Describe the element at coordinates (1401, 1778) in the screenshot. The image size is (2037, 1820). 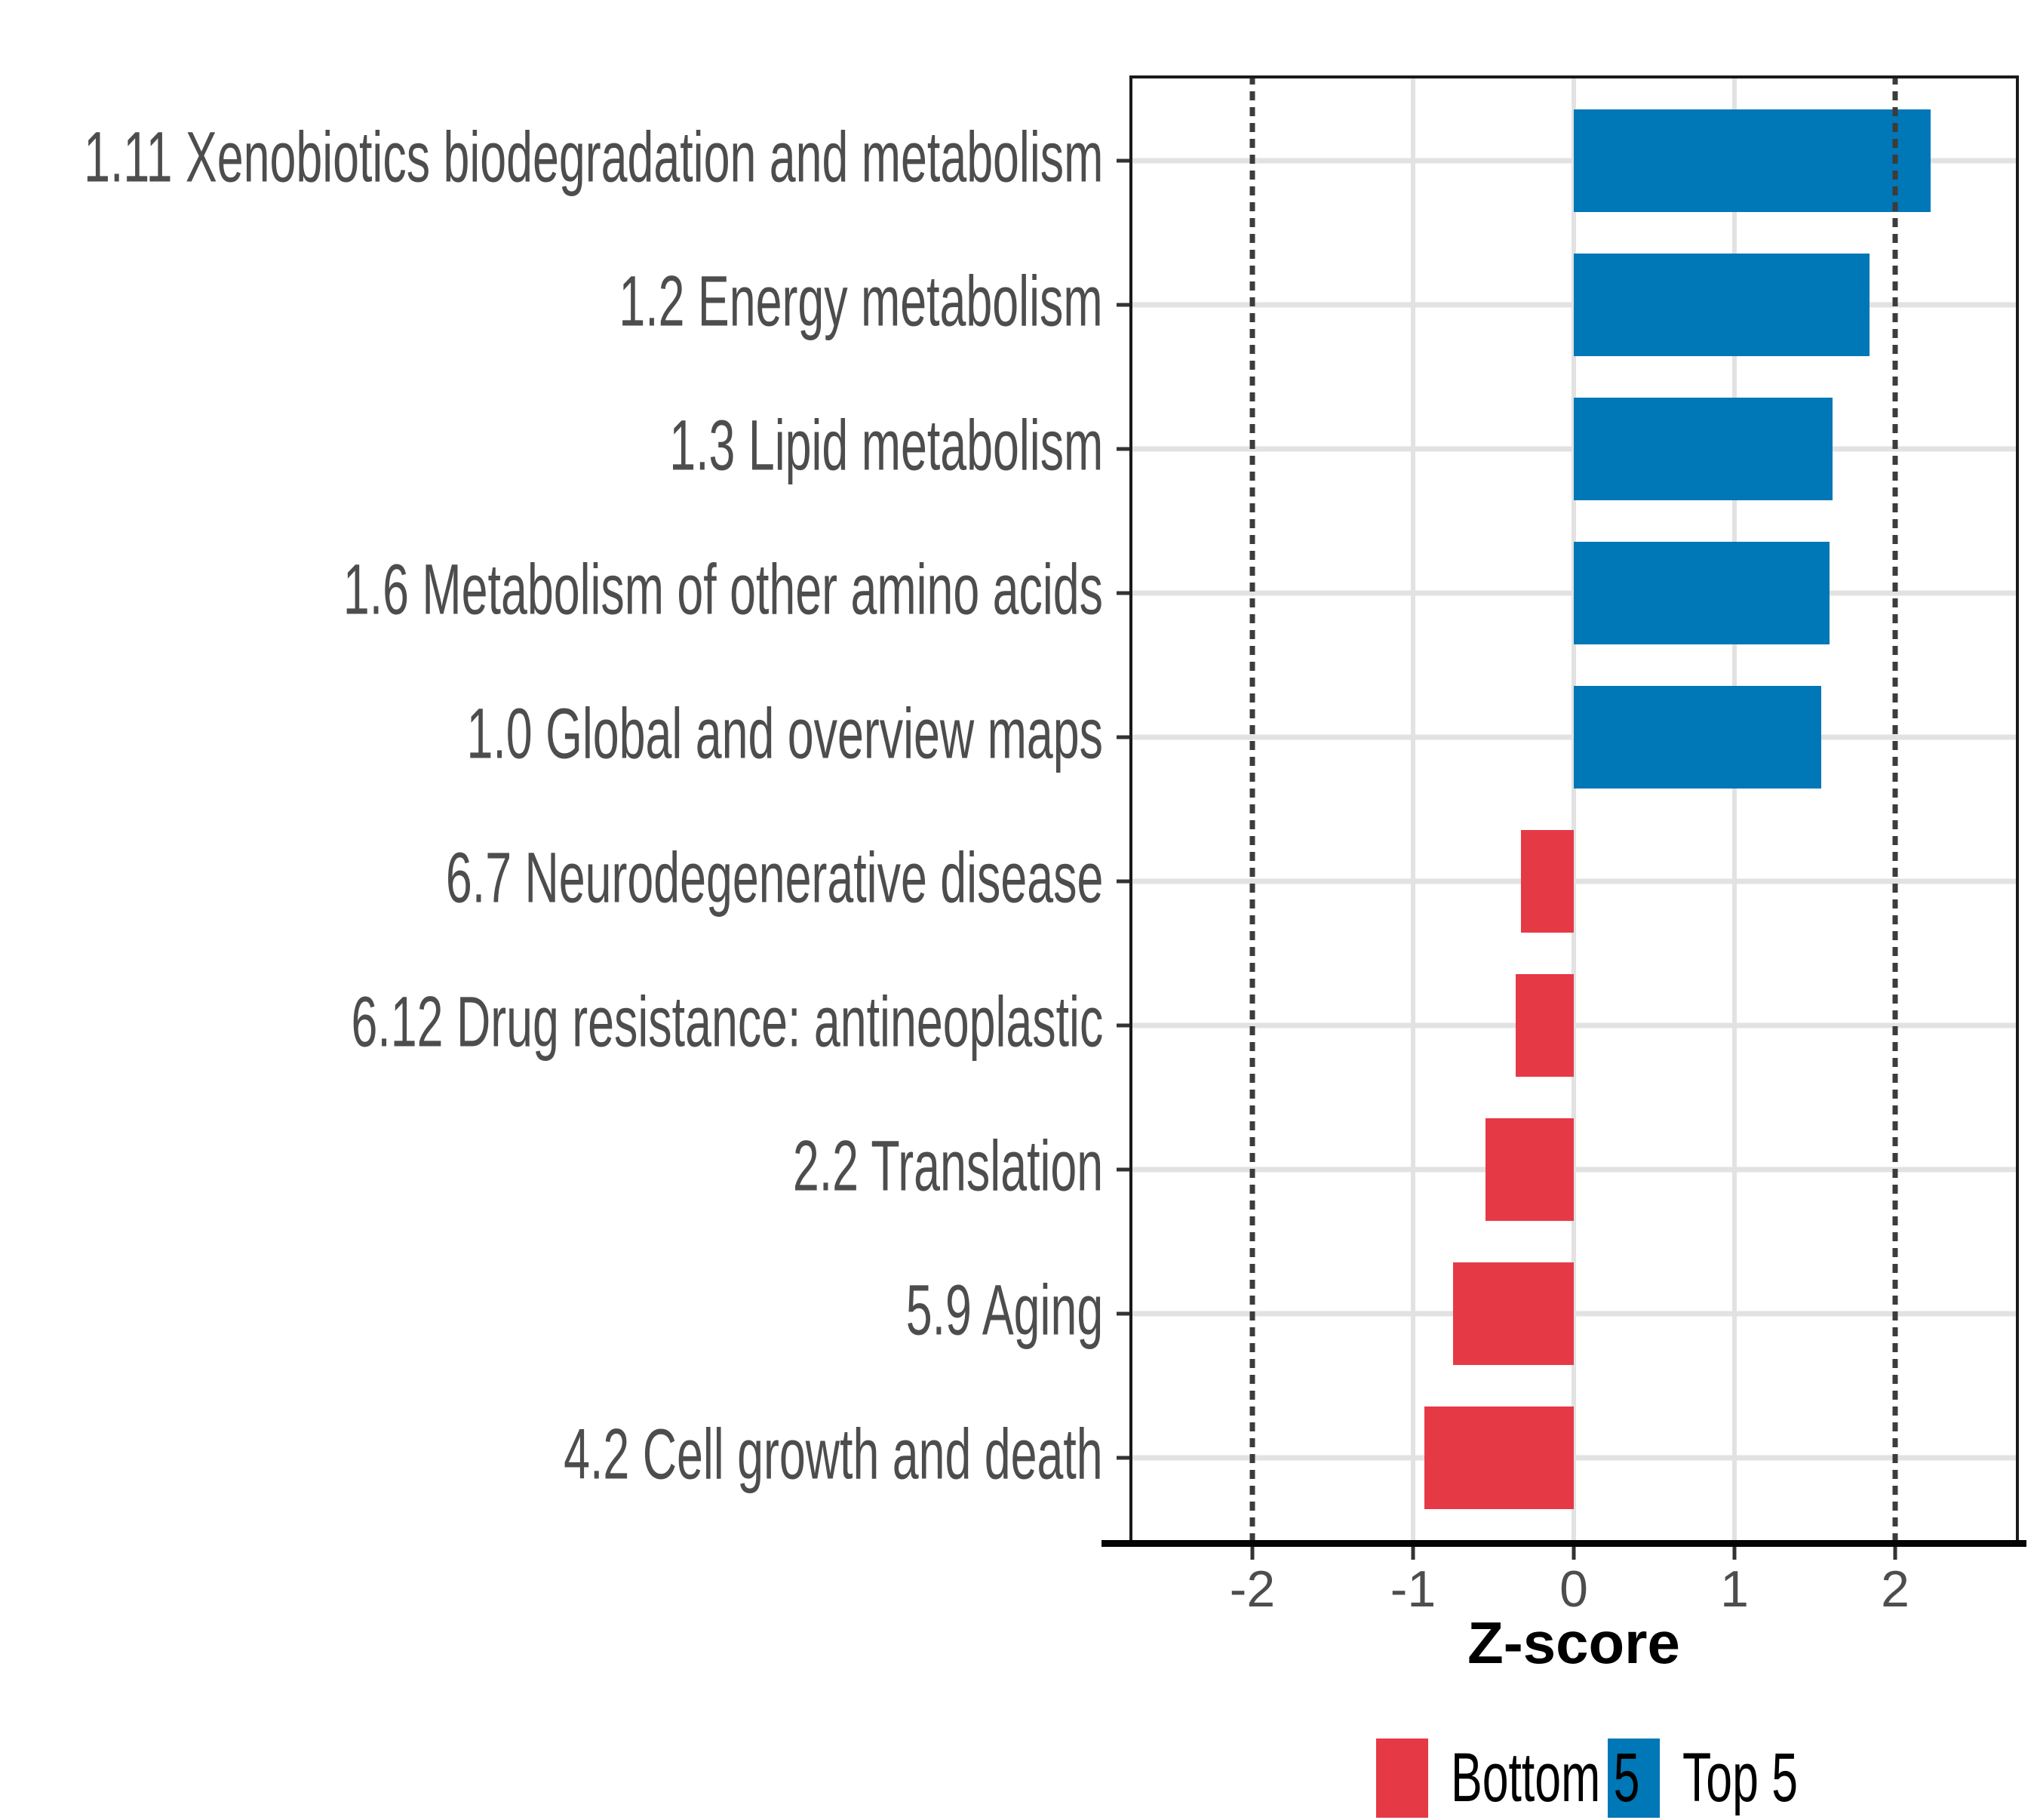
I see `legend-swatch-bottom5` at that location.